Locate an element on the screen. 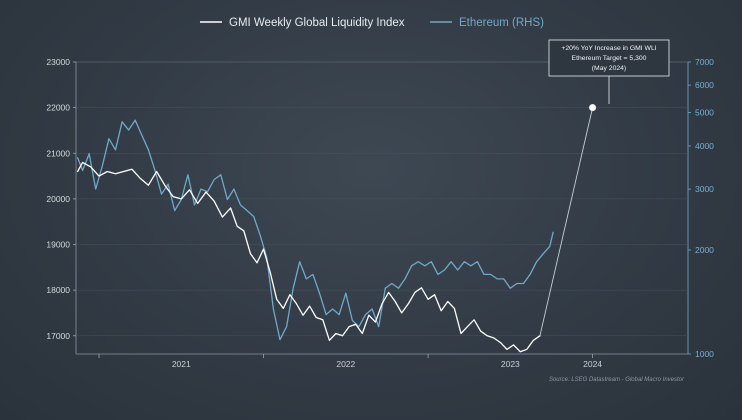 The image size is (742, 420). series-line-projection is located at coordinates (566, 222).